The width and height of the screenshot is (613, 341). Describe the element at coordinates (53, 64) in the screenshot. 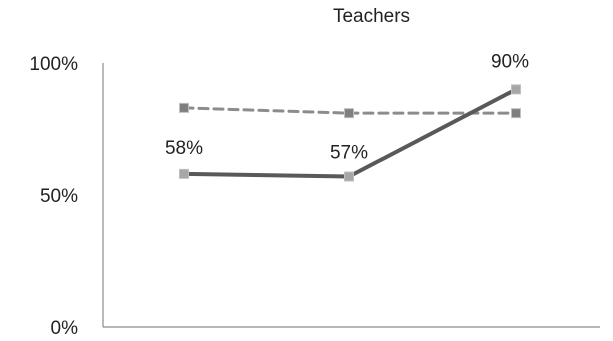

I see `y-tick-label: 100%` at that location.